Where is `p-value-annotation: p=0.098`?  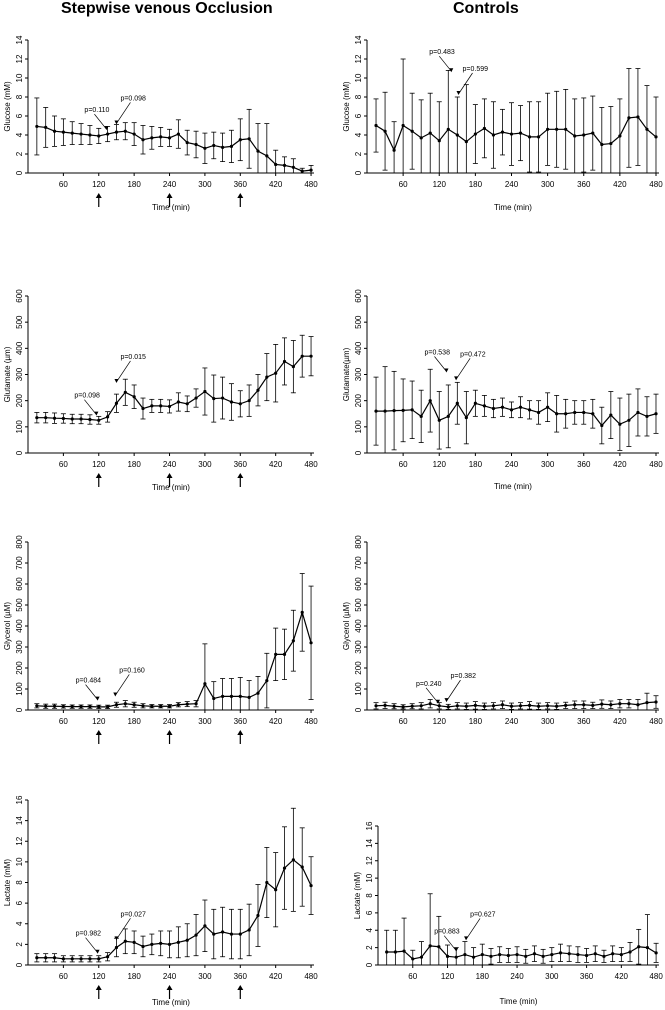
p-value-annotation: p=0.098 is located at coordinates (87, 396).